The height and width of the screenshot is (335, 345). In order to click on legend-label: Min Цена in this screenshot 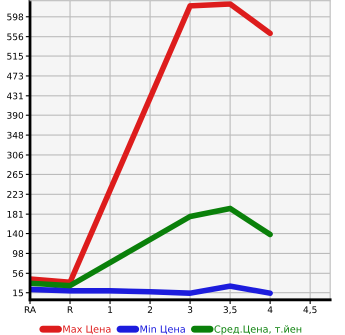, I will do `click(162, 329)`.